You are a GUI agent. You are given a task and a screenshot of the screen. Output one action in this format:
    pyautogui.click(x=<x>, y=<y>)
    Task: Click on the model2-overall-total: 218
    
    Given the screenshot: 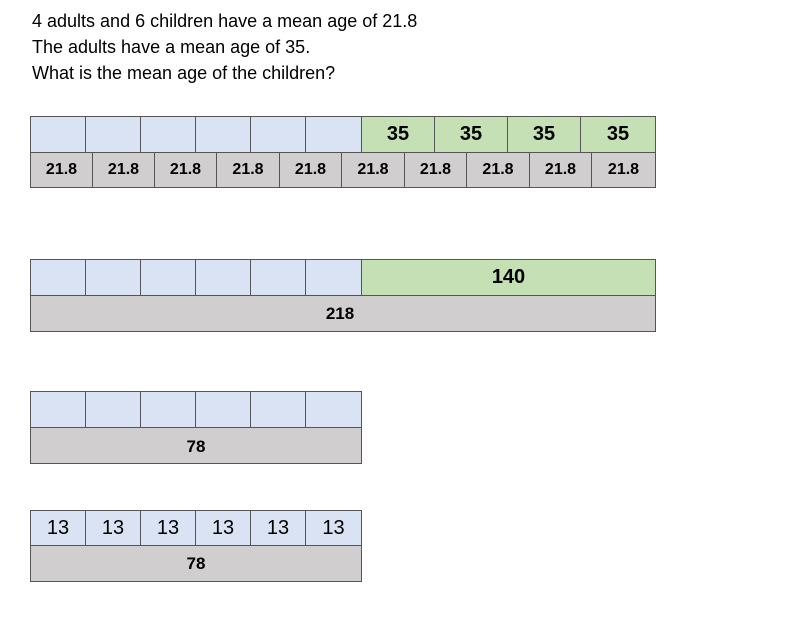 What is the action you would take?
    pyautogui.click(x=343, y=313)
    